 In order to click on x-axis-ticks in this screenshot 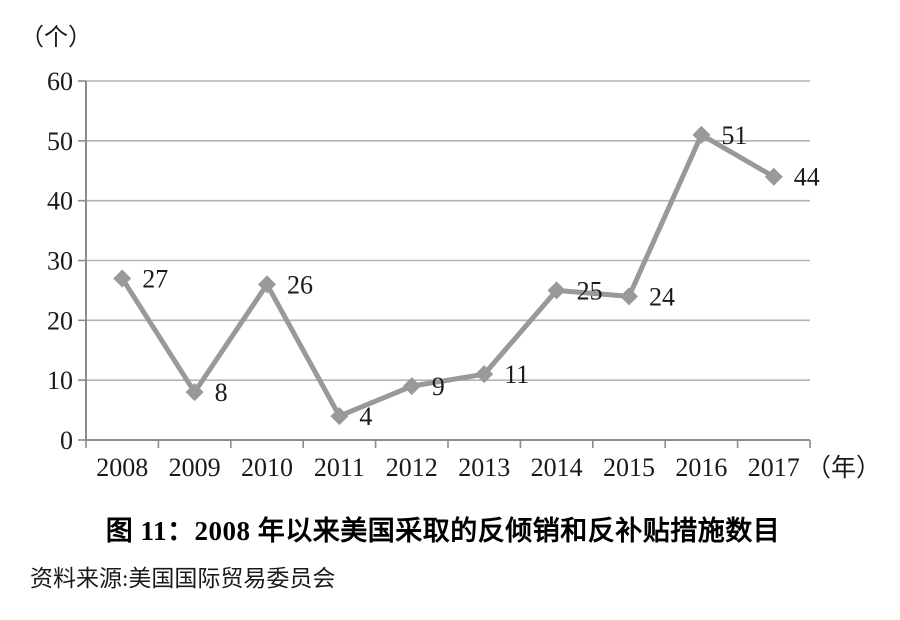, I will do `click(448, 444)`.